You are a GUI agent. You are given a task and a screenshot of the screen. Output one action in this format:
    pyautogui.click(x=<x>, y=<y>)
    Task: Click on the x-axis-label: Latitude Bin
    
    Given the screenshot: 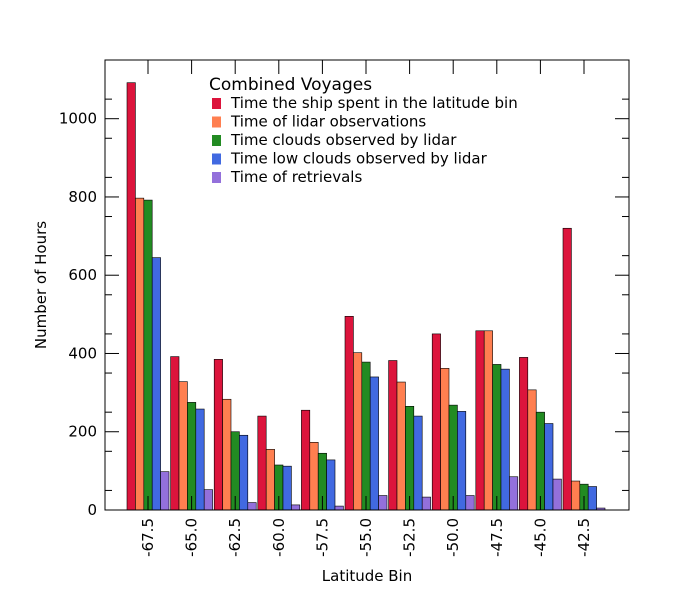 What is the action you would take?
    pyautogui.click(x=367, y=576)
    